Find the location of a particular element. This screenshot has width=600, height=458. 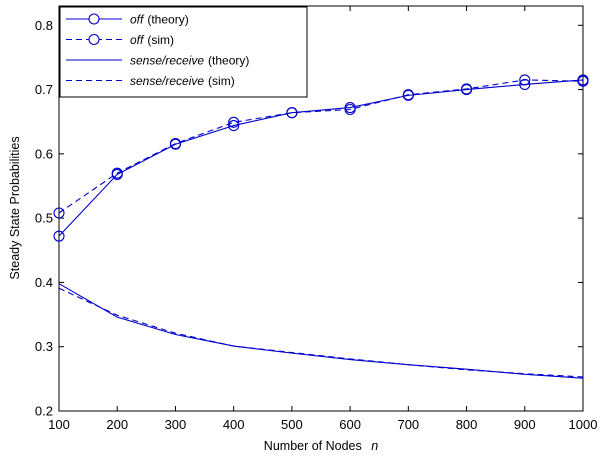

x-tick-label: 800 is located at coordinates (467, 424).